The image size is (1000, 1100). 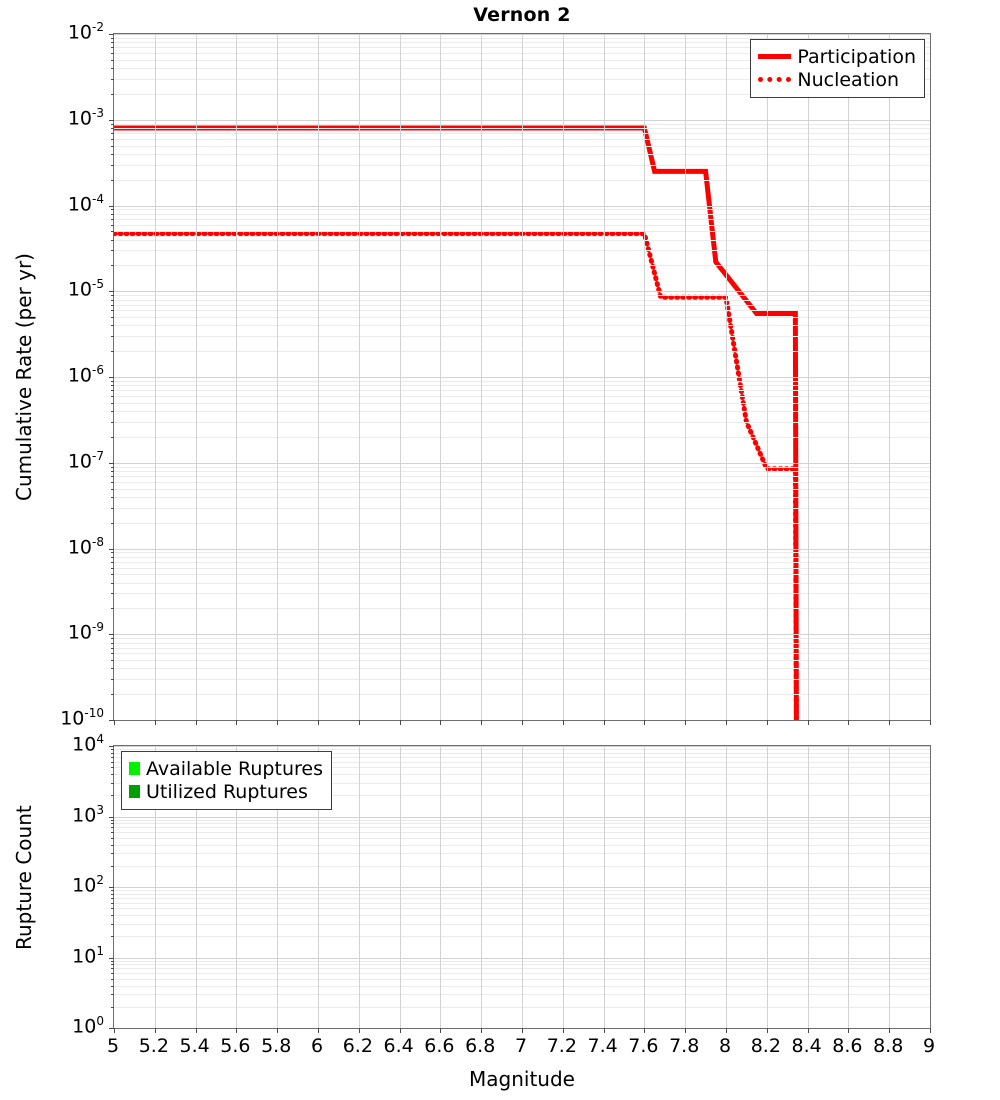 I want to click on xtick-label: 6, so click(x=317, y=1046).